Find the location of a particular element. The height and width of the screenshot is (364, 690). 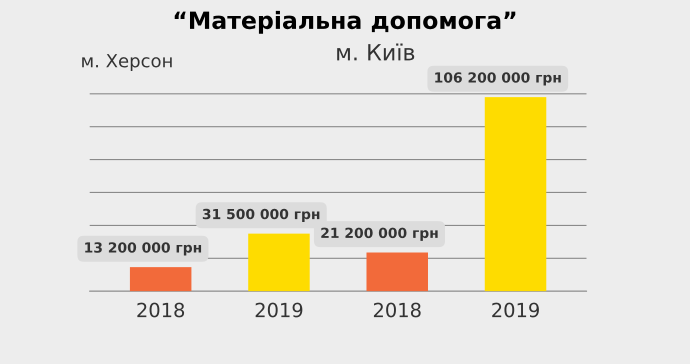

text: м. Київ is located at coordinates (375, 51).